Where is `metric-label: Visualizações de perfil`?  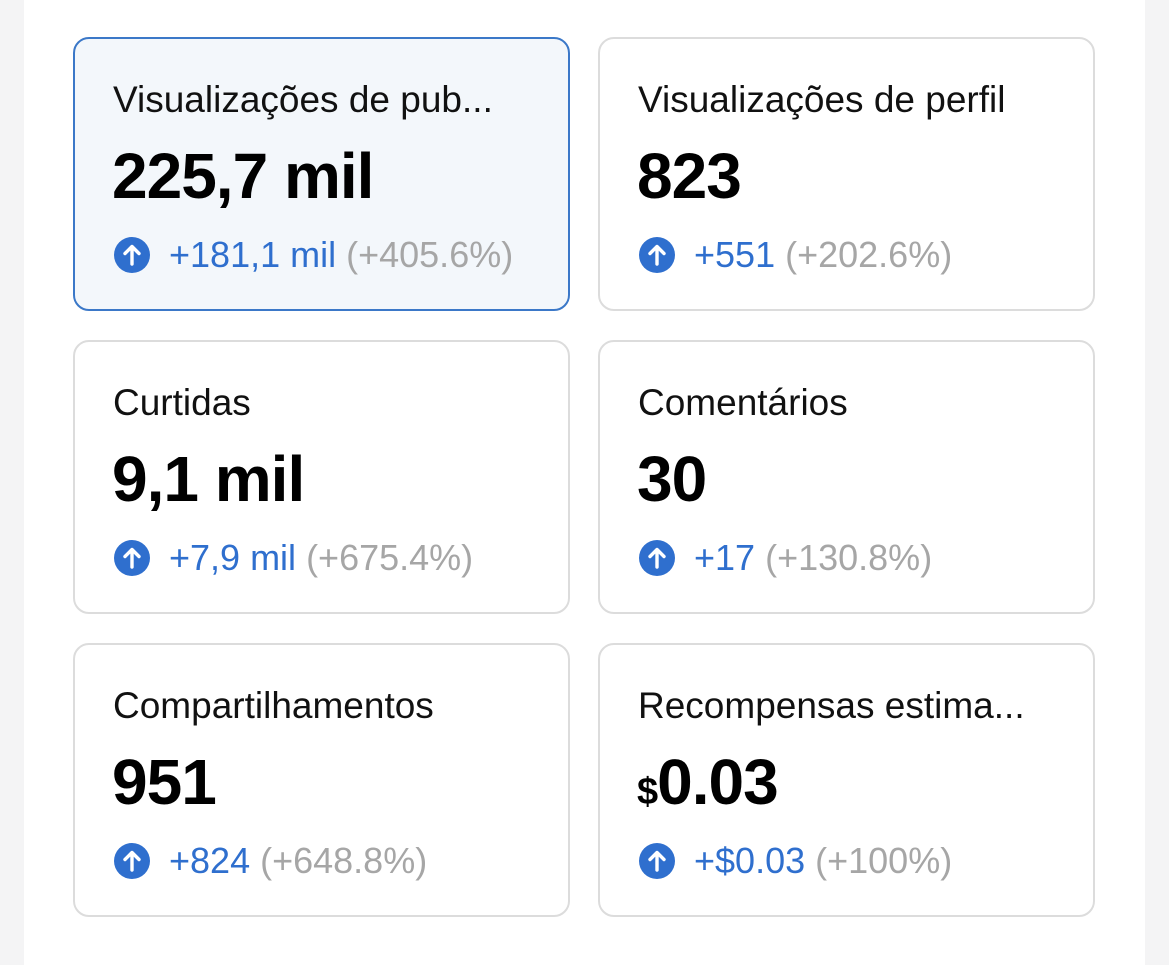 metric-label: Visualizações de perfil is located at coordinates (822, 99).